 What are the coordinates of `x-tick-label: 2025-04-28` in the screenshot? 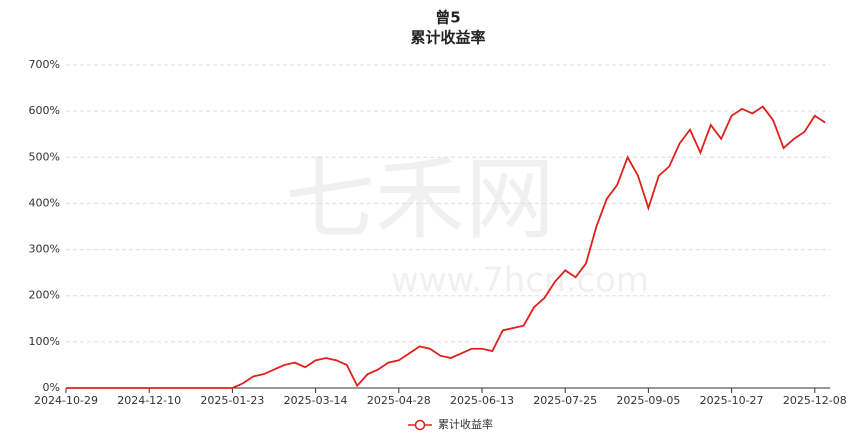 It's located at (399, 400).